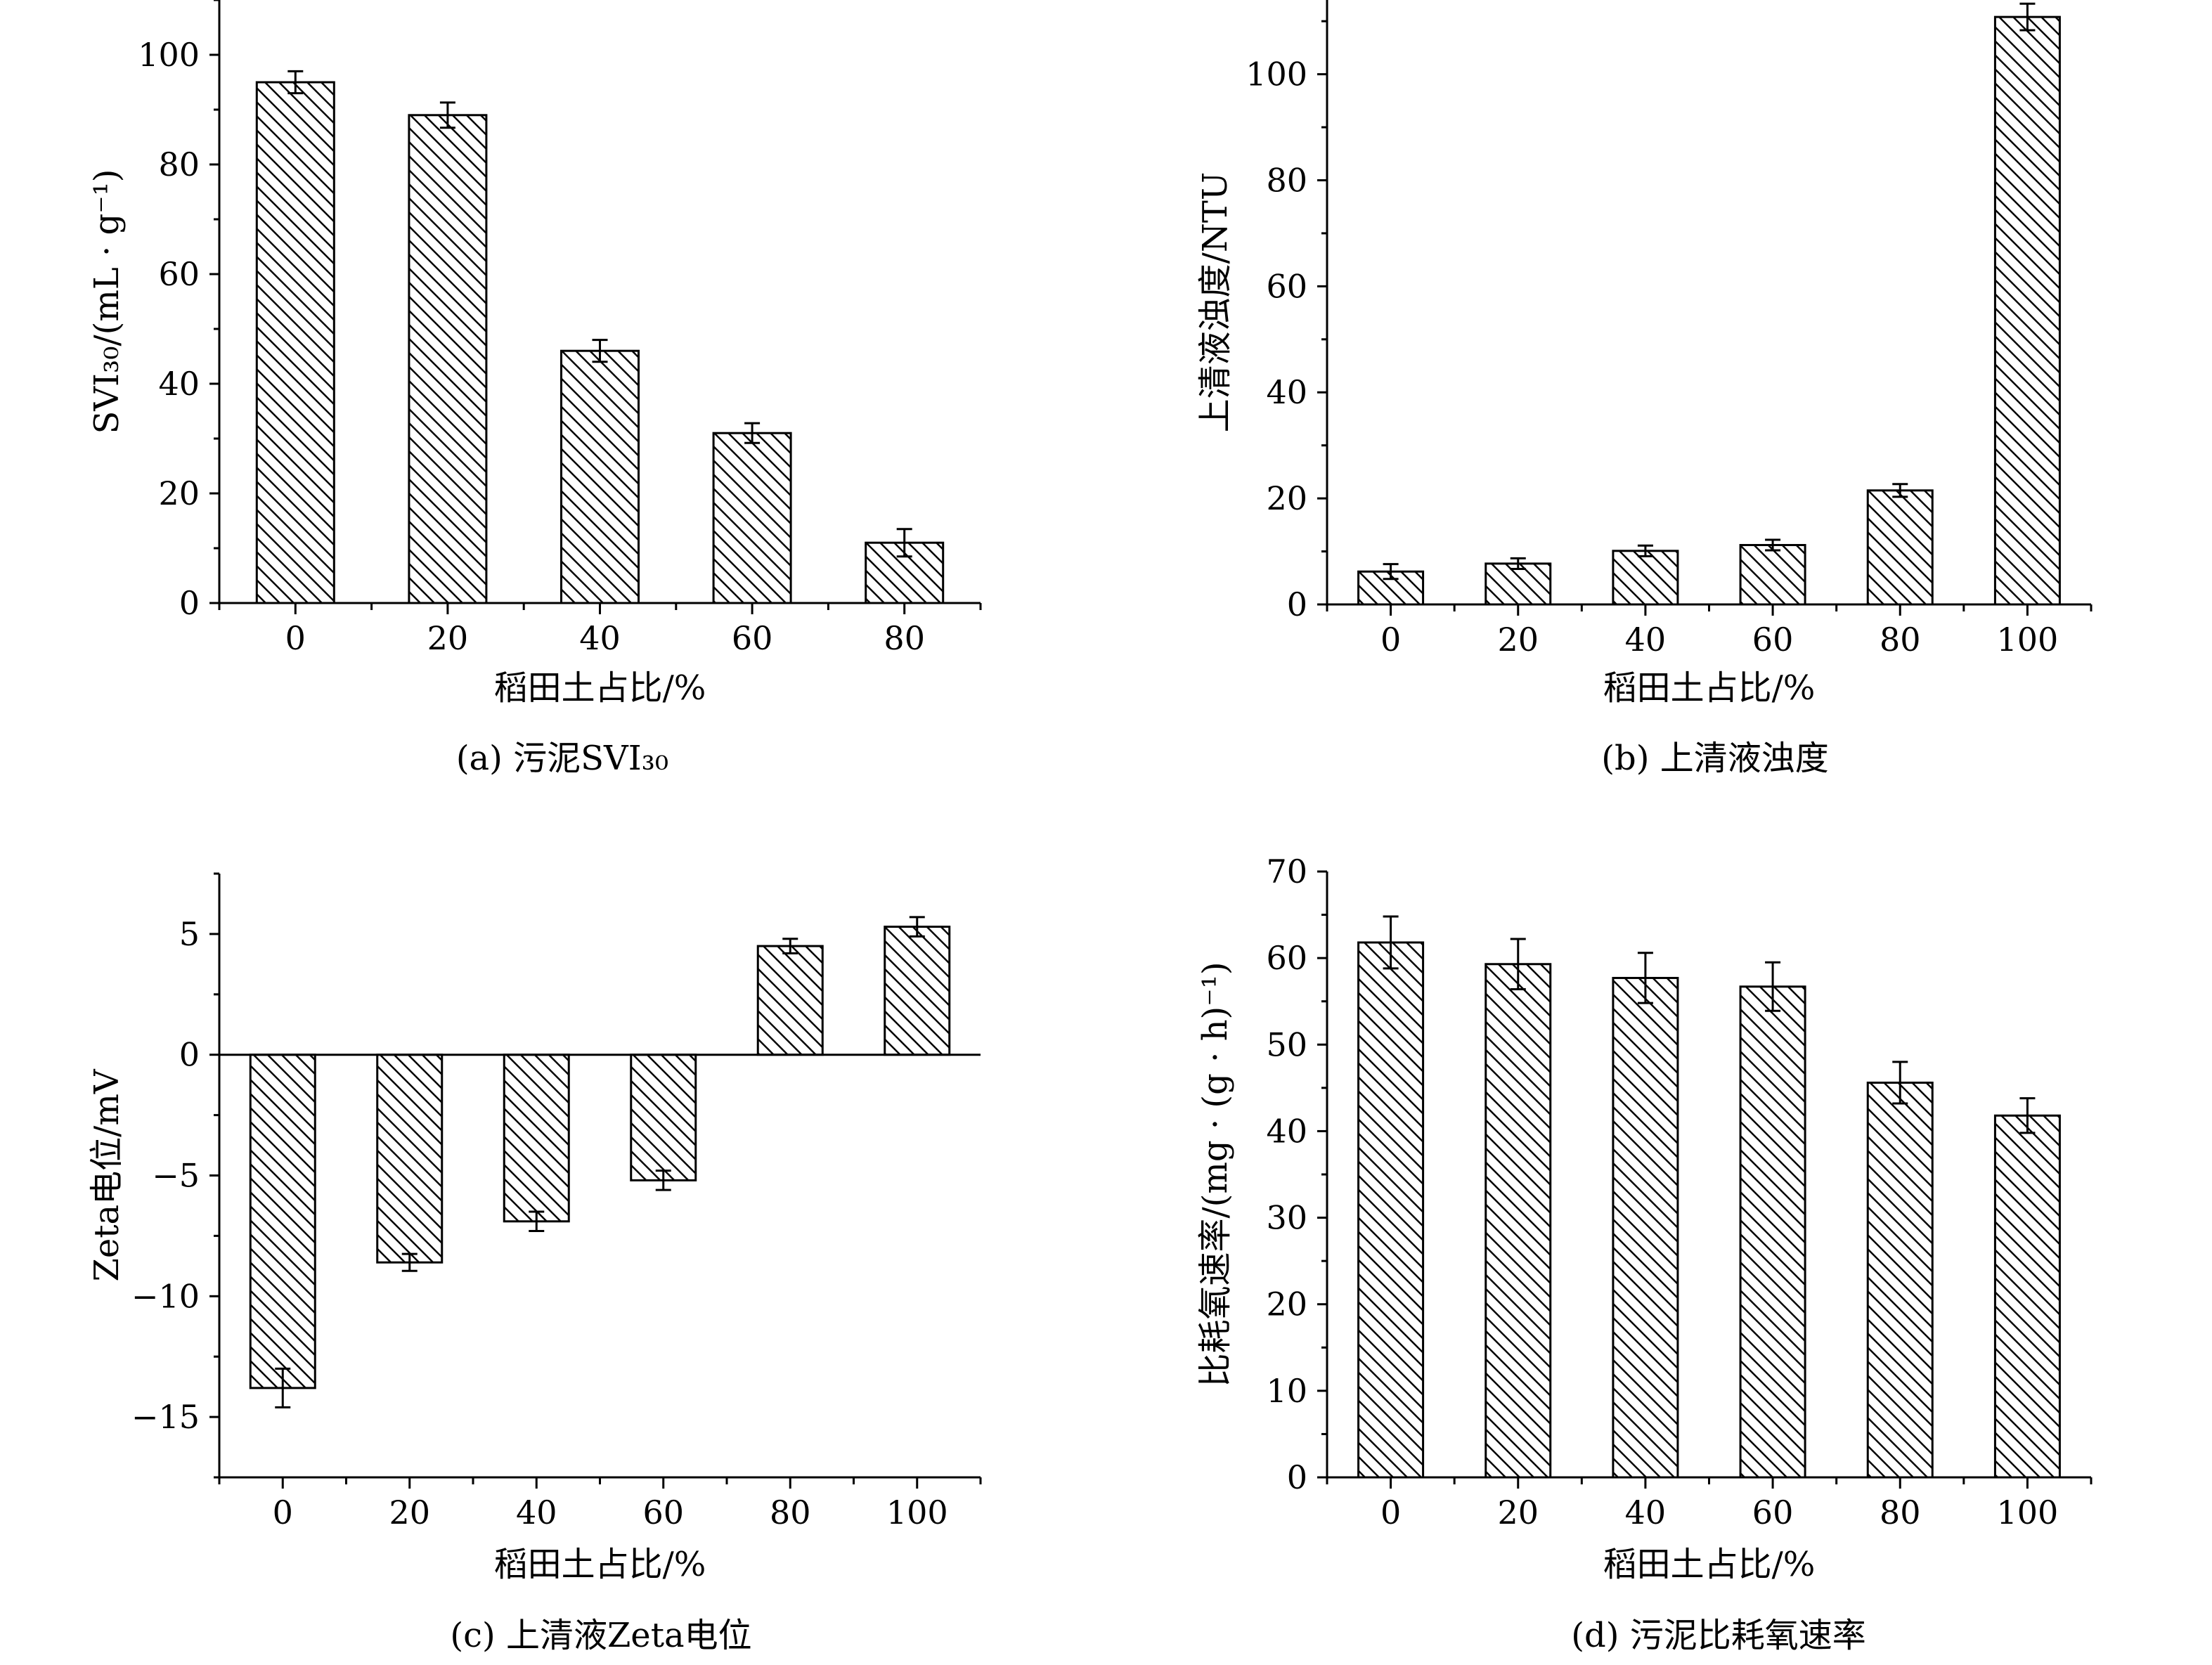 This screenshot has height=1665, width=2212. Describe the element at coordinates (1286, 1218) in the screenshot. I see `y-tick-label: 30` at that location.